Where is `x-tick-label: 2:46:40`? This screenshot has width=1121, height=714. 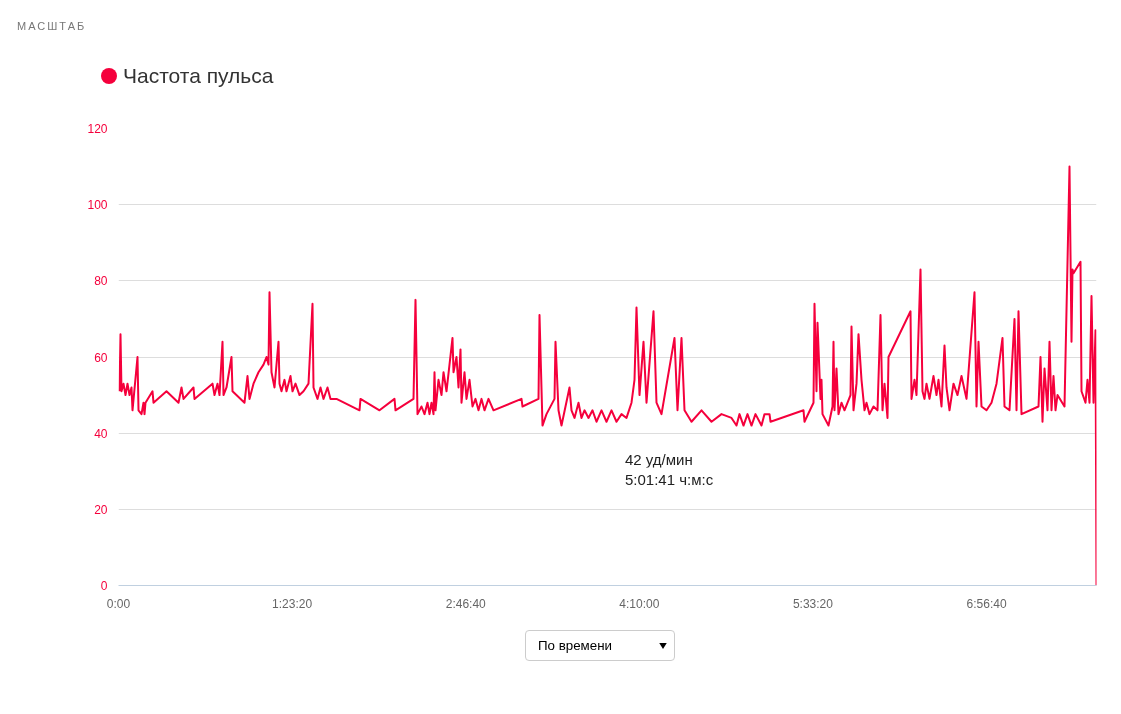 x-tick-label: 2:46:40 is located at coordinates (466, 603).